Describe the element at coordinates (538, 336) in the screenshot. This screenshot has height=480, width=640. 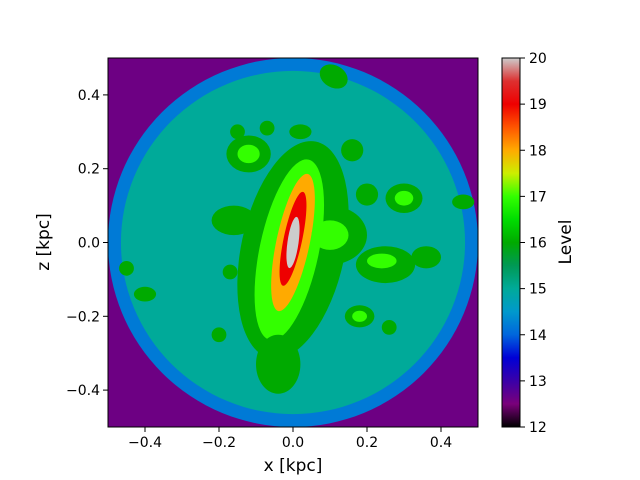
I see `colorbar-tick-label: 14` at that location.